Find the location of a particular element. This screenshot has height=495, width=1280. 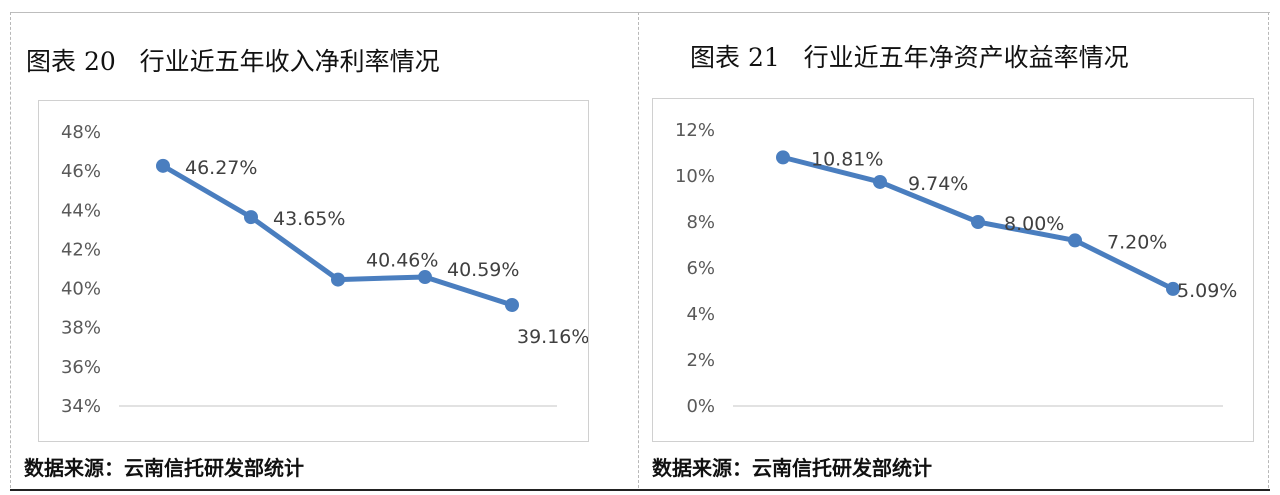

panel-divider is located at coordinates (638, 250).